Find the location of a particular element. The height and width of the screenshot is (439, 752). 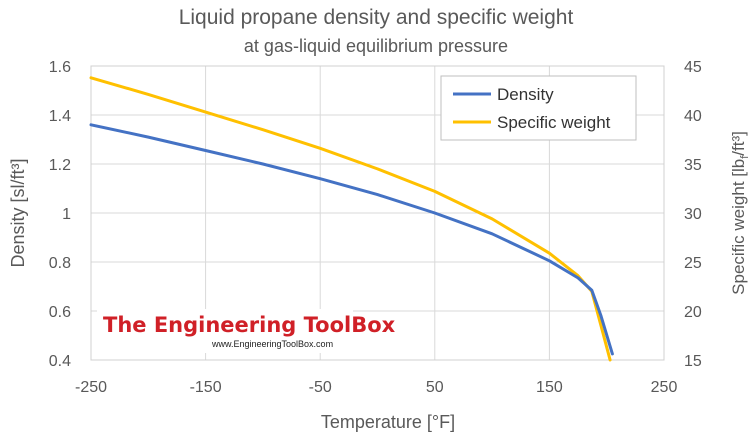

watermark-background is located at coordinates (225, 331).